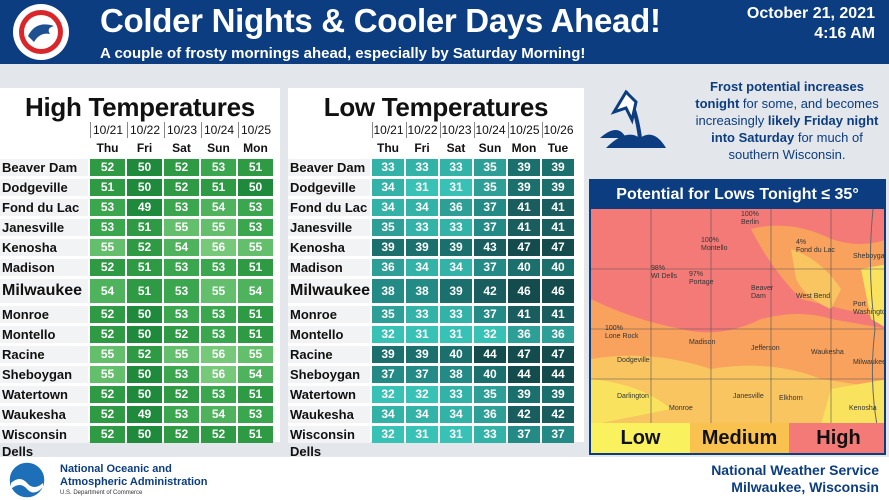 The image size is (889, 500). I want to click on page-title: Colder Nights & Cooler Days Ahead!, so click(380, 20).